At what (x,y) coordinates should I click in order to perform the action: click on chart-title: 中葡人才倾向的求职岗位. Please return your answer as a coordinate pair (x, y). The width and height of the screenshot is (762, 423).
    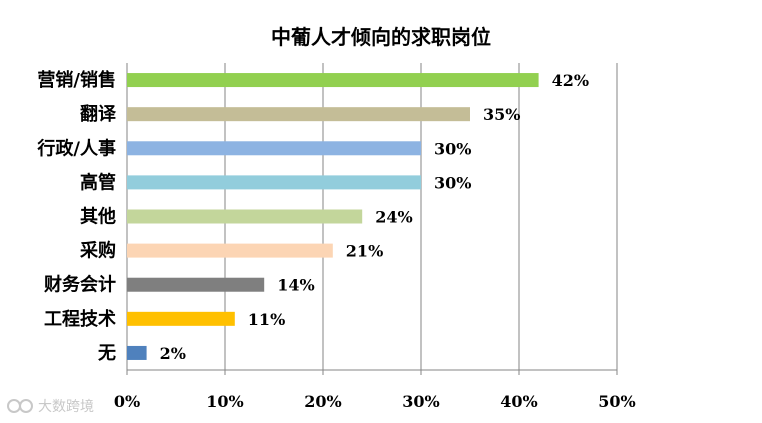
    Looking at the image, I should click on (381, 37).